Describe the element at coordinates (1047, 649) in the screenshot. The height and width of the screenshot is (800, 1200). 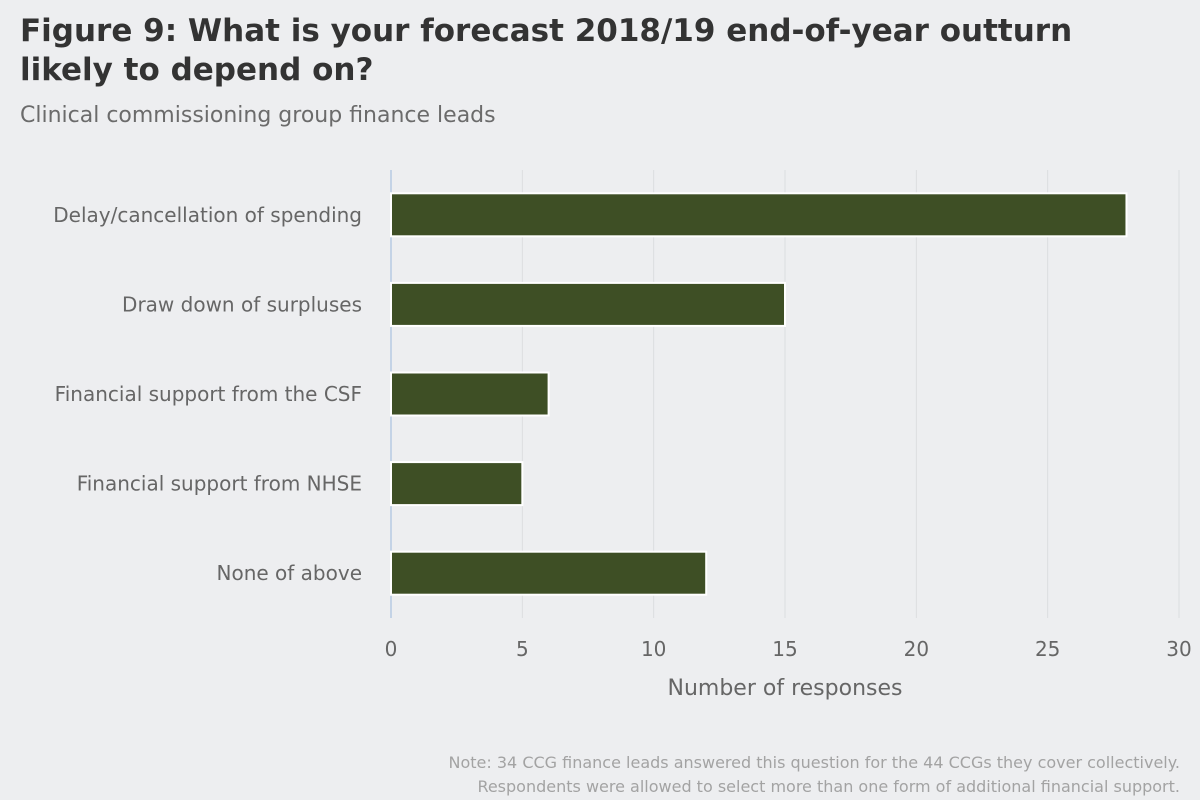
I see `x-tick-label: 25` at that location.